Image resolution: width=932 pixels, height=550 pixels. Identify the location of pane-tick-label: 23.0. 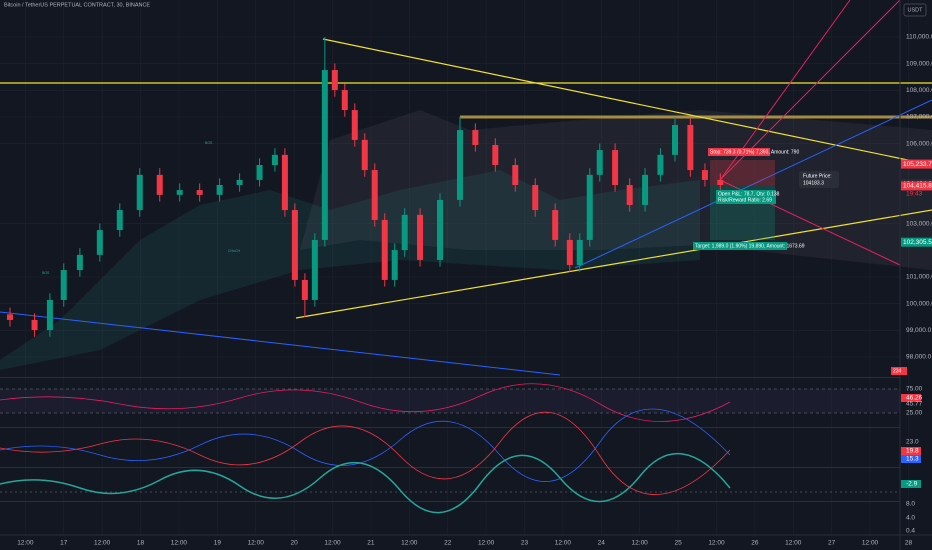
(912, 442).